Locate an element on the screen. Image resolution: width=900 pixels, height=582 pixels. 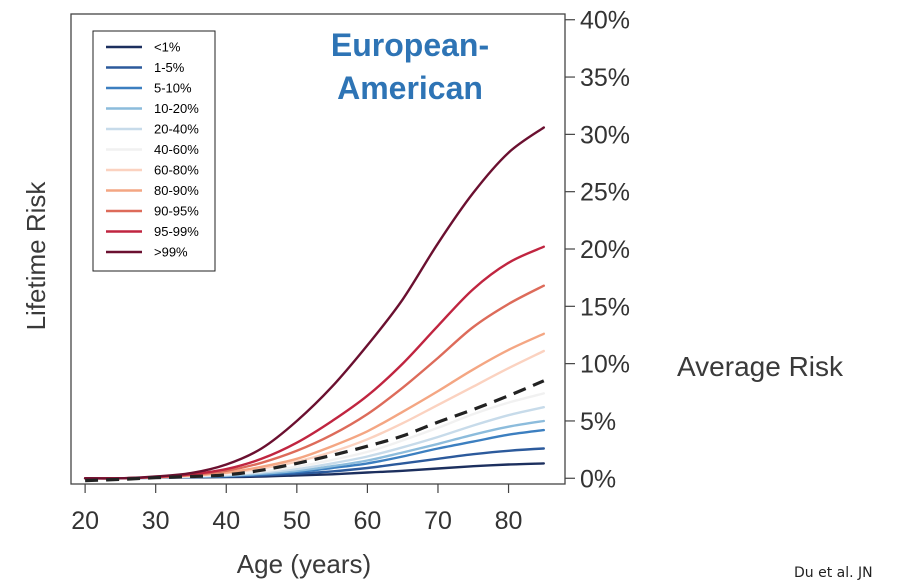
legend-label-9: 95-99% is located at coordinates (176, 231).